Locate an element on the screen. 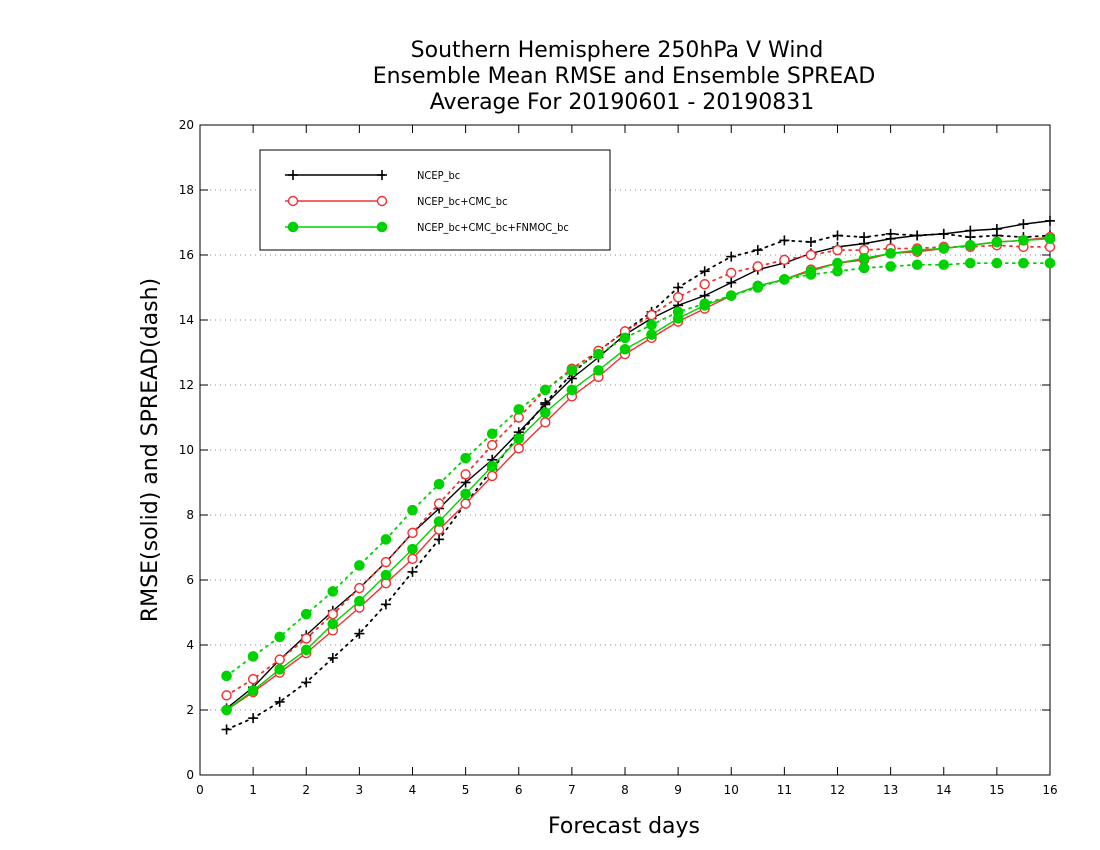  y-tick-label: 6 is located at coordinates (190, 580).